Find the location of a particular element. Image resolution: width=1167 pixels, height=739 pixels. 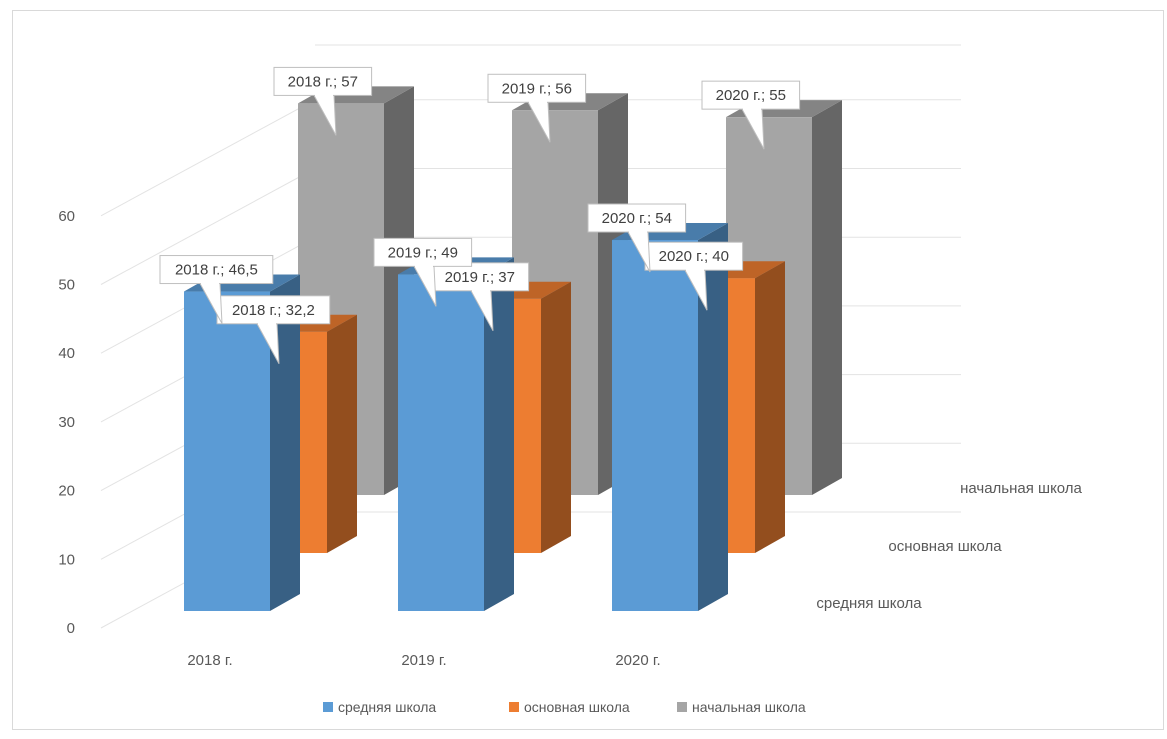

legend-label: начальная школа is located at coordinates (749, 707).